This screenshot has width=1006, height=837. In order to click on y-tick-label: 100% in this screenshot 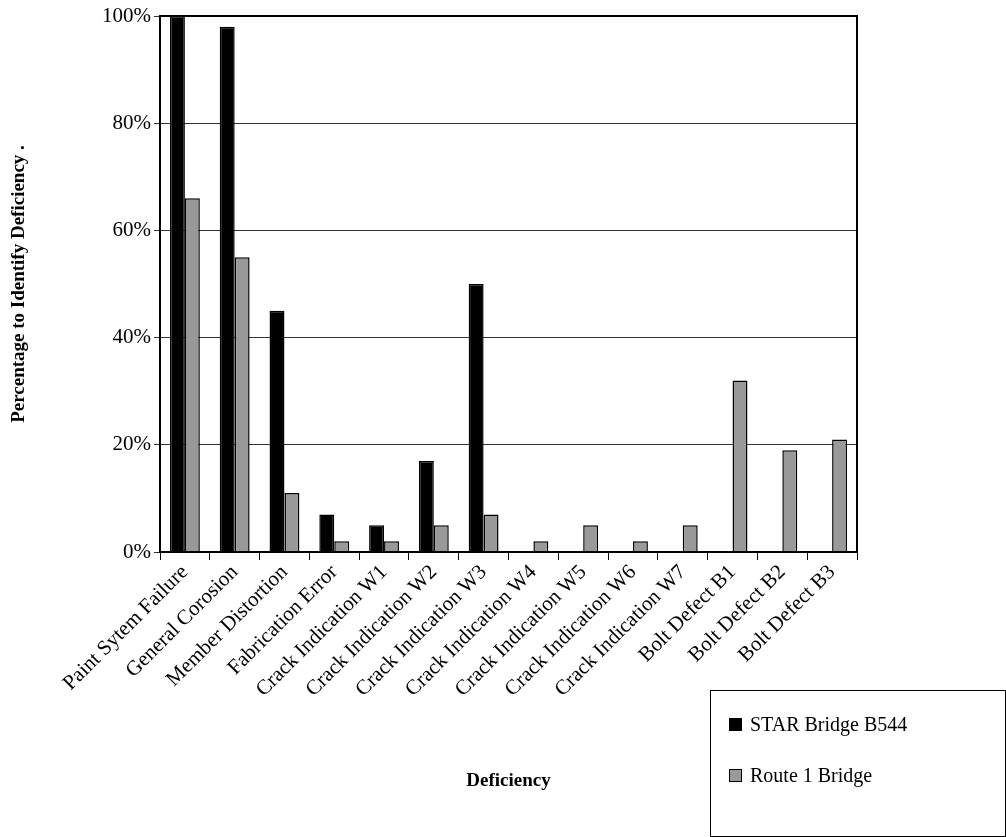, I will do `click(126, 14)`.